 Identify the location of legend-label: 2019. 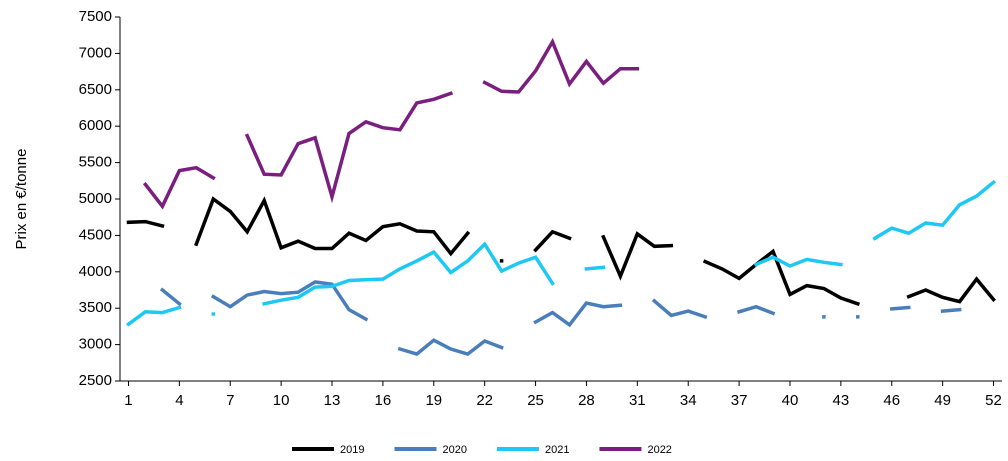
(352, 450).